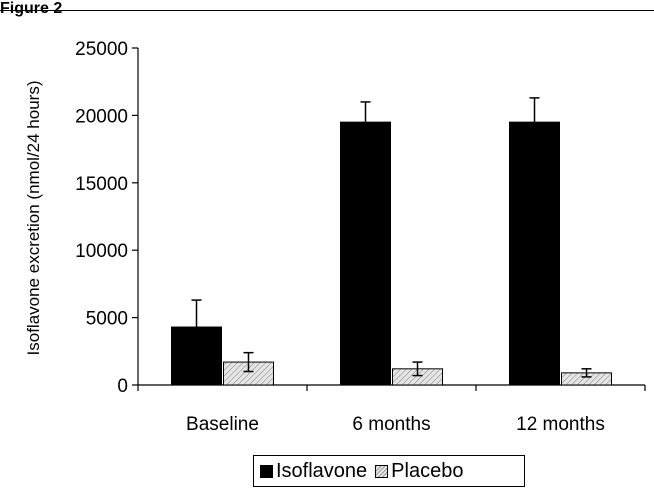 This screenshot has height=492, width=654. What do you see at coordinates (31, 8) in the screenshot?
I see `figure-label: Figure 2` at bounding box center [31, 8].